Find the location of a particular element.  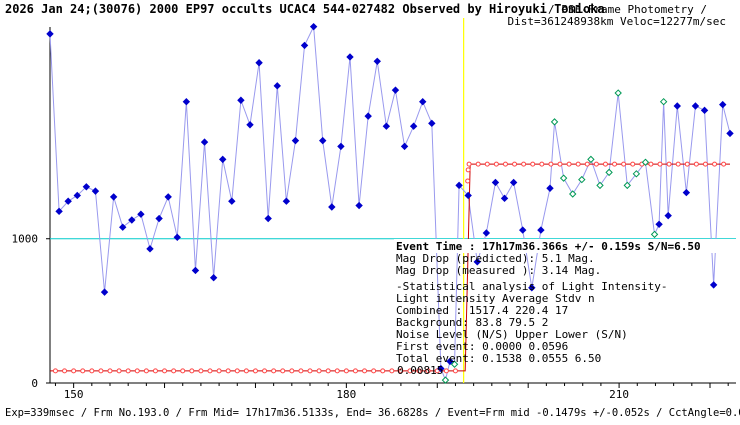

mag-drop-measured: Mag Drop (measured ): 3.14 Mag. is located at coordinates (498, 270).